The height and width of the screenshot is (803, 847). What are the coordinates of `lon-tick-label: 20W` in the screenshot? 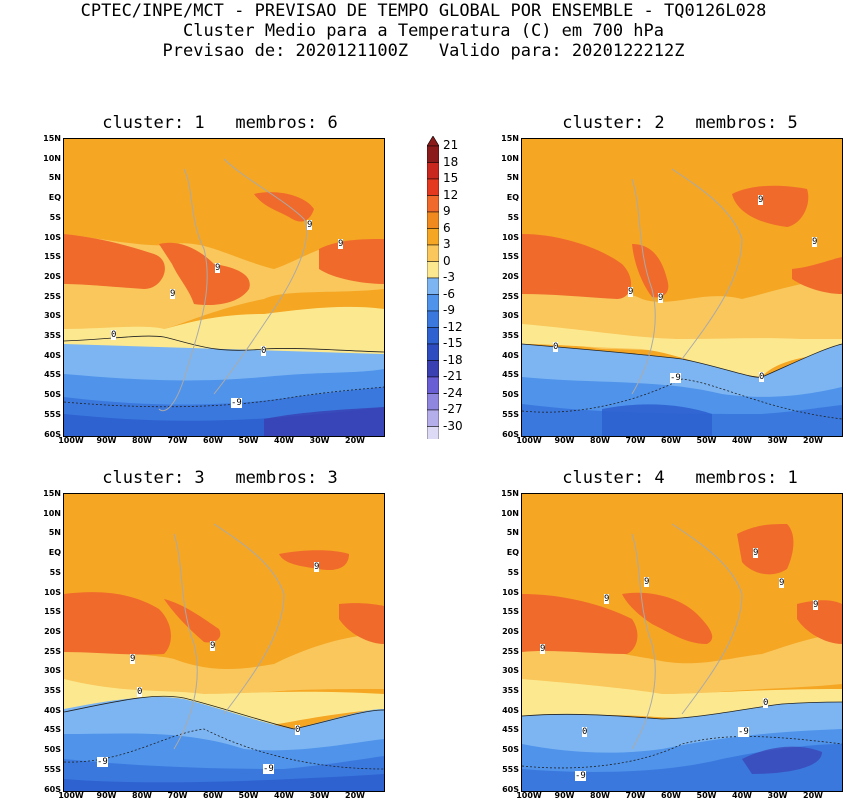 It's located at (813, 440).